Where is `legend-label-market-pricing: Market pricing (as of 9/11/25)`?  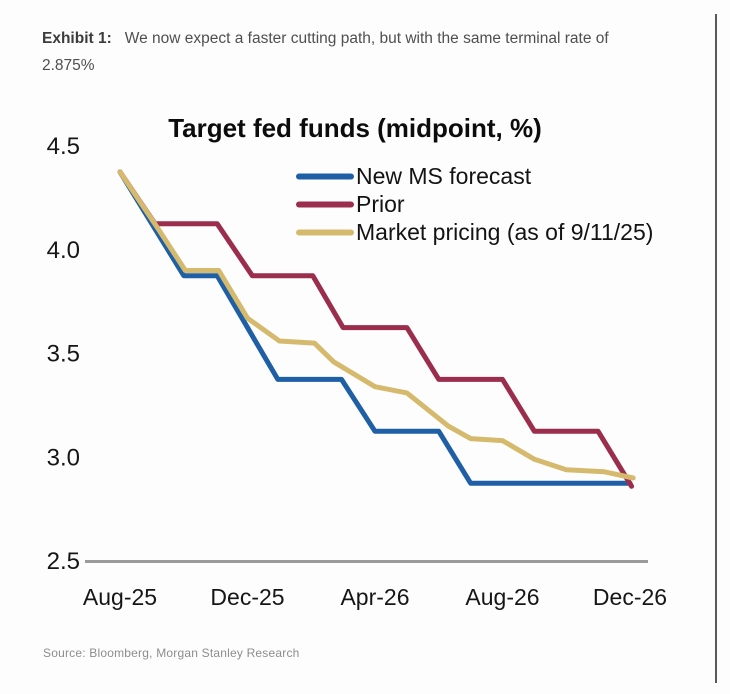 legend-label-market-pricing: Market pricing (as of 9/11/25) is located at coordinates (504, 232).